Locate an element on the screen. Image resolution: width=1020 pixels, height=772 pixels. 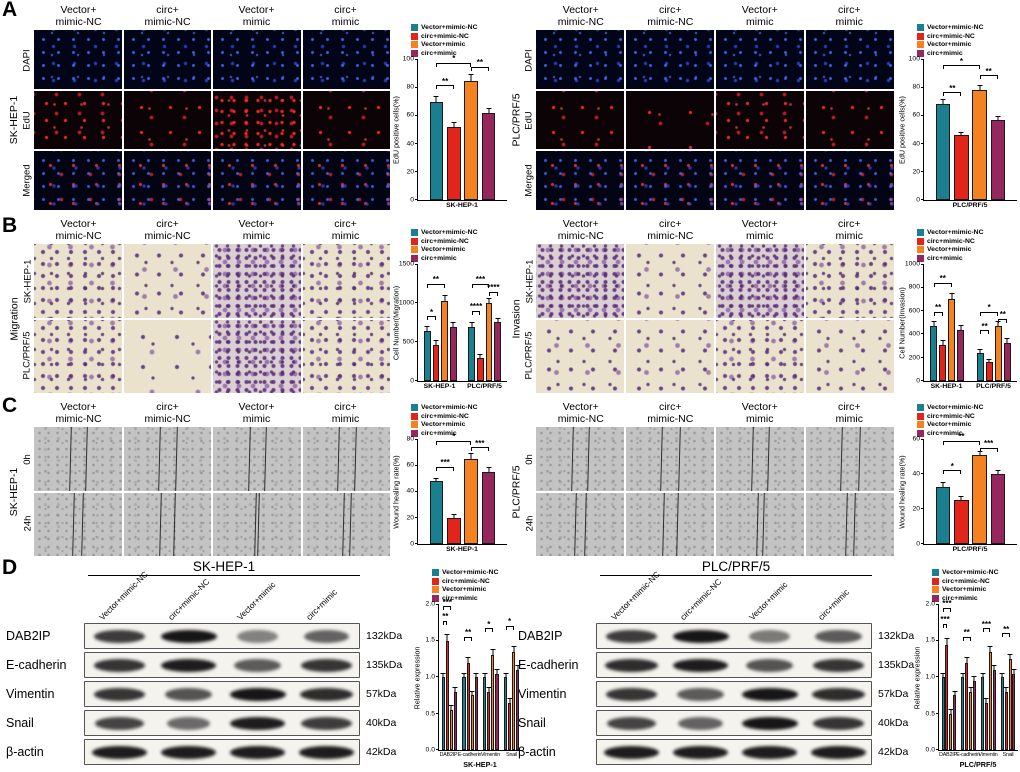
x-tick-labels: DAB2IP E-cadherin Vimentin Snail is located at coordinates (480, 755).